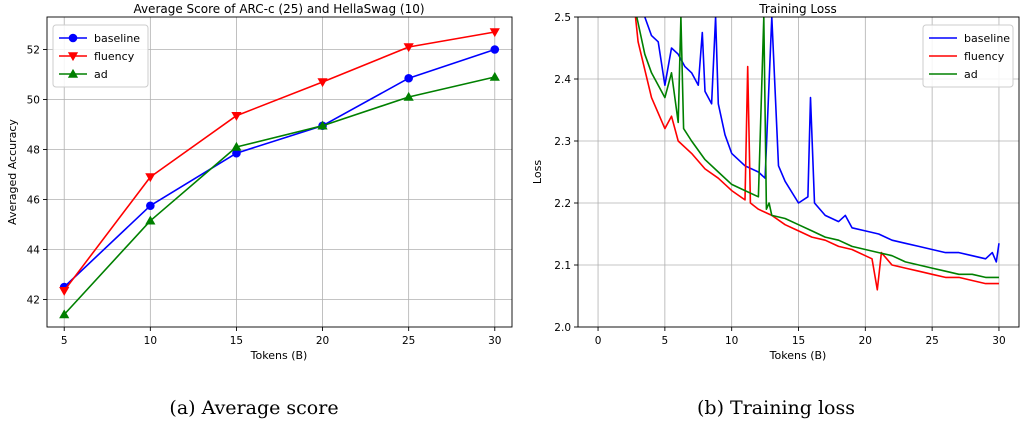  I want to click on y-tick-label: 2.5, so click(562, 18).